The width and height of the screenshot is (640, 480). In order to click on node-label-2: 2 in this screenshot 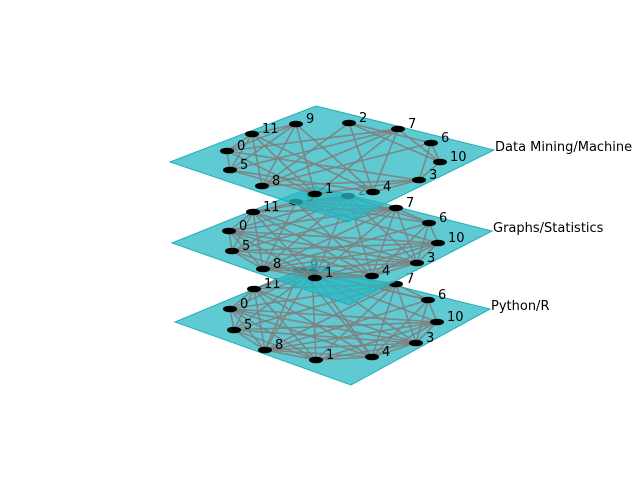, I will do `click(363, 118)`.